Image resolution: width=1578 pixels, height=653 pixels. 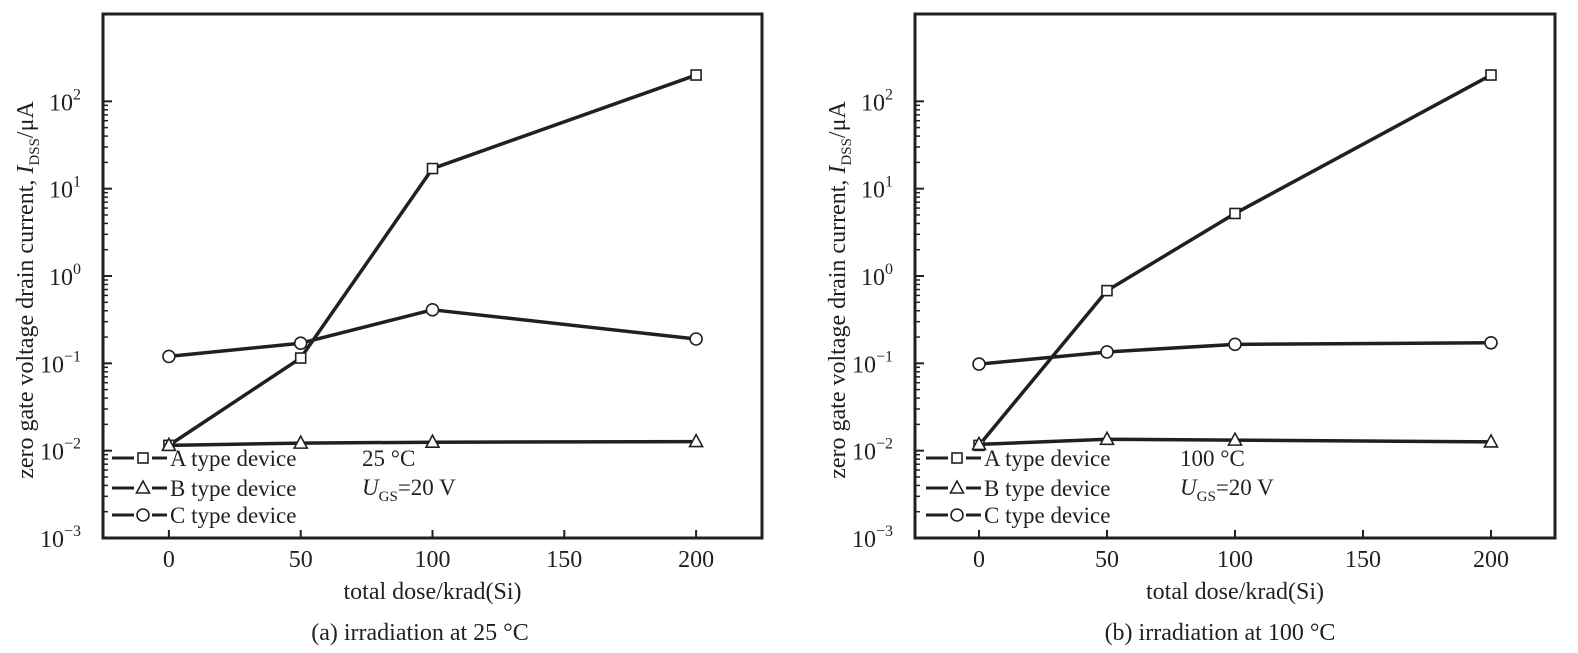 I want to click on temperature-annotation: 100 °C, so click(x=1212, y=458).